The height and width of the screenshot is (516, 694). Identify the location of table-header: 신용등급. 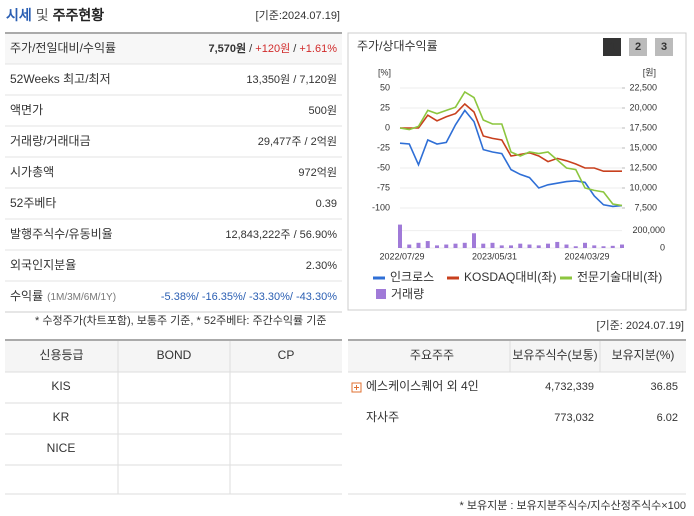
(61, 355).